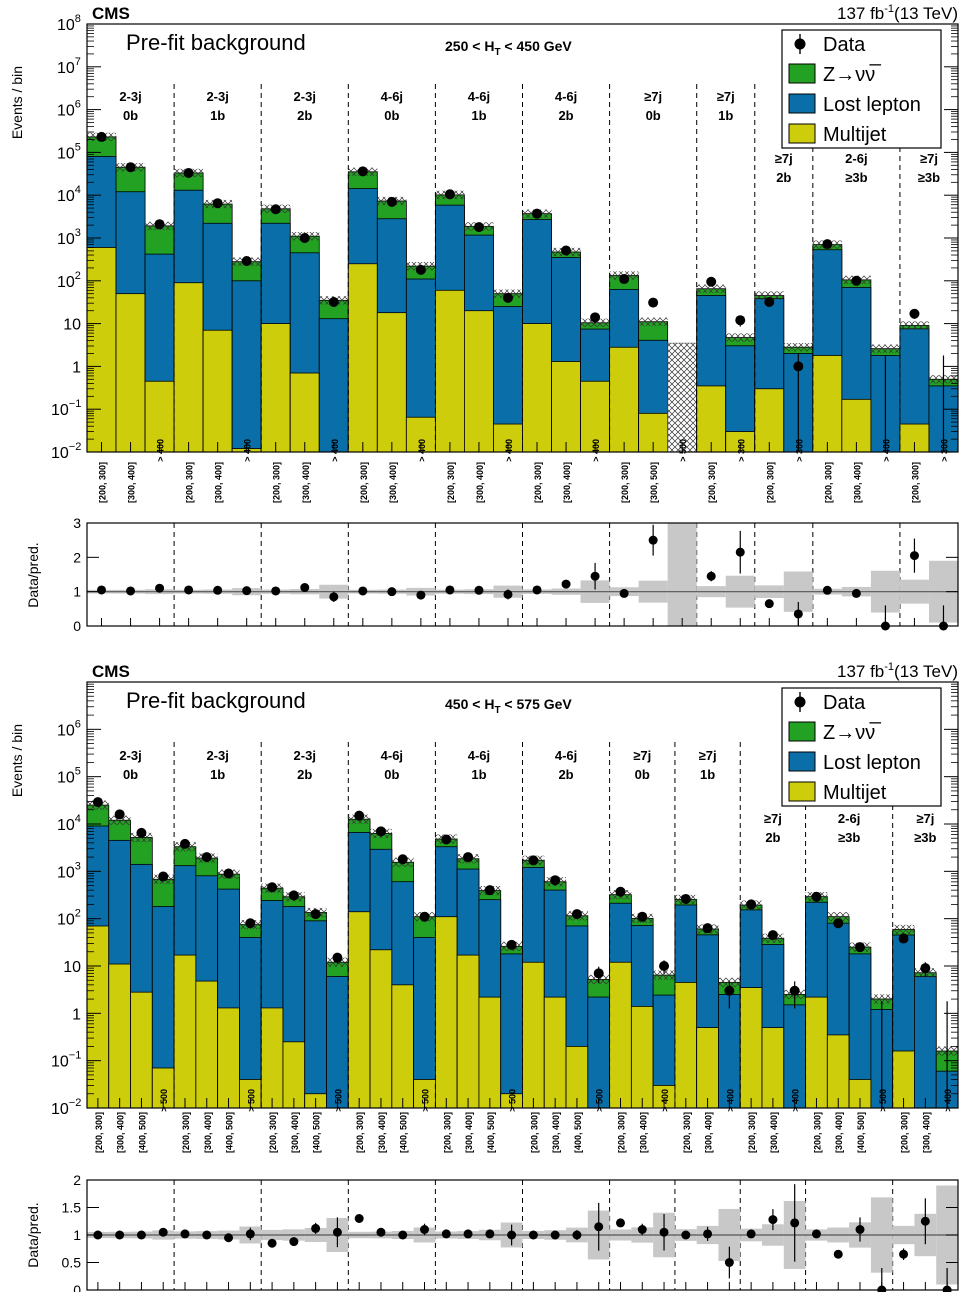  What do you see at coordinates (217, 755) in the screenshot?
I see `group-njets-label: 2-3j` at bounding box center [217, 755].